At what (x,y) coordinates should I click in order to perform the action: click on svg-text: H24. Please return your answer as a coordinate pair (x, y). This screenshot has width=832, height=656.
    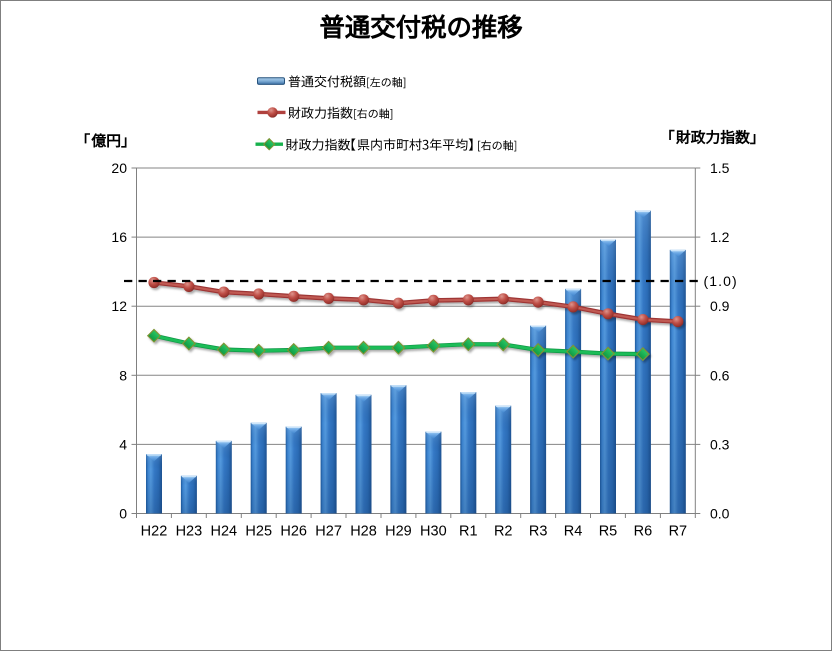
    Looking at the image, I should click on (224, 532).